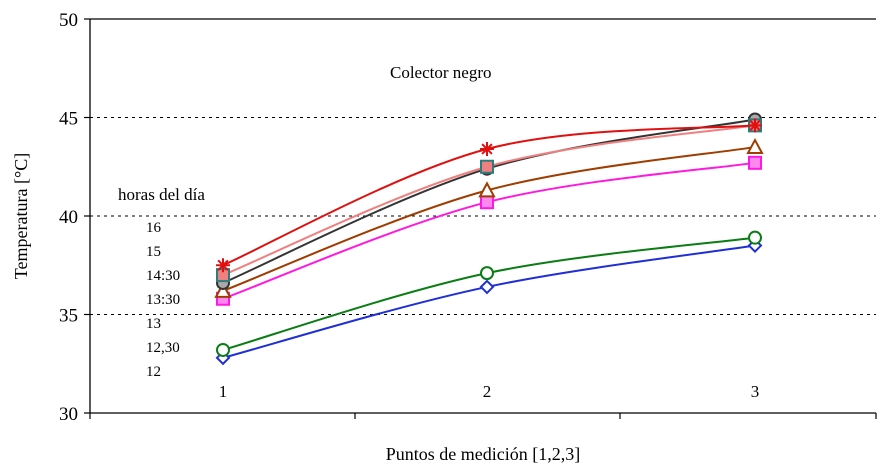 The height and width of the screenshot is (470, 880). Describe the element at coordinates (68, 414) in the screenshot. I see `y-tick-label: 30` at that location.